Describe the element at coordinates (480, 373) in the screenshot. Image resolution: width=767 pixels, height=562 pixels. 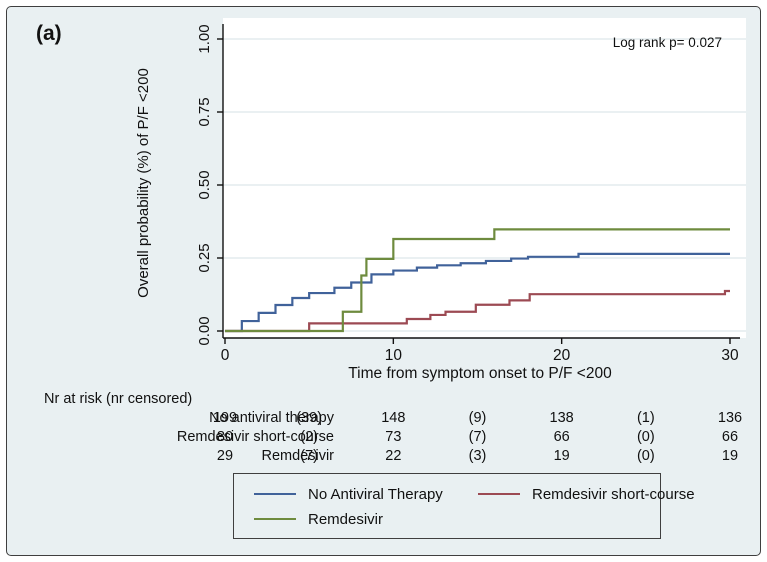
I see `x-axis-title: Time from symptom onset to P/F <200` at that location.